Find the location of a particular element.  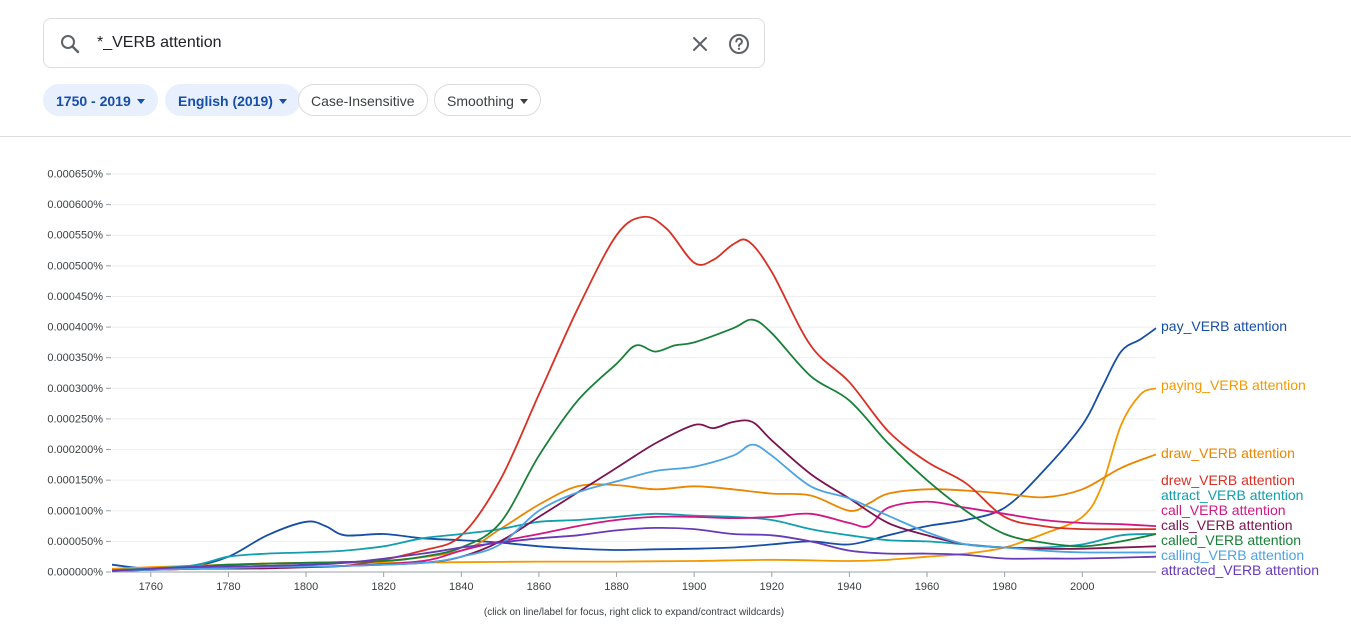

case-insensitive-toggle: Case-Insensitive is located at coordinates (363, 100).